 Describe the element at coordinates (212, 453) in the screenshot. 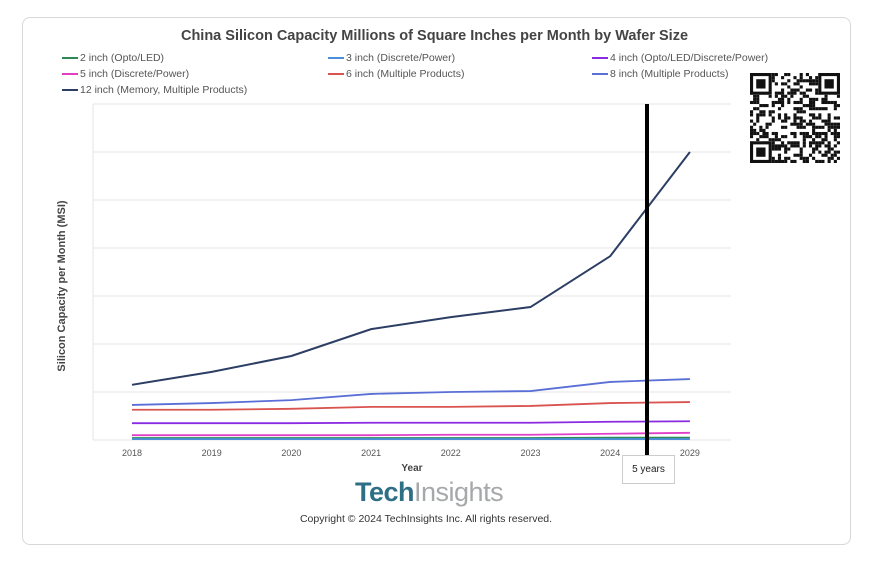

I see `x-tick-label: 2019` at that location.